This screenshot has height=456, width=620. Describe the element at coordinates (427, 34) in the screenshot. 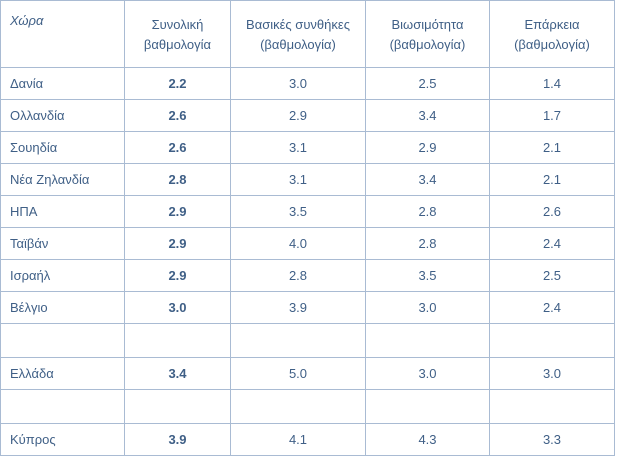

I see `header-sustainability: Βιωσιμότητα (βαθμολογία)` at that location.